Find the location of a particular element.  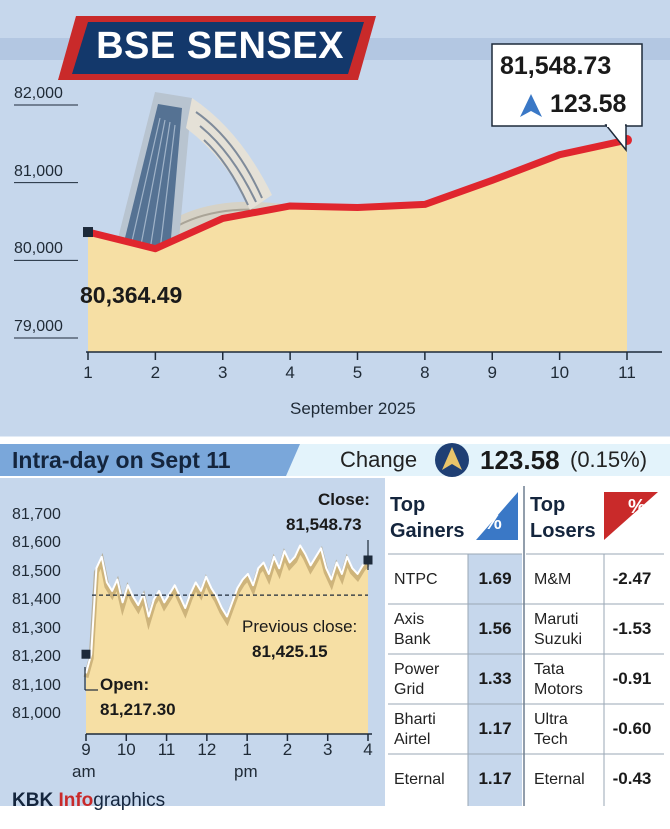

losers-percent-badge: % is located at coordinates (637, 507).